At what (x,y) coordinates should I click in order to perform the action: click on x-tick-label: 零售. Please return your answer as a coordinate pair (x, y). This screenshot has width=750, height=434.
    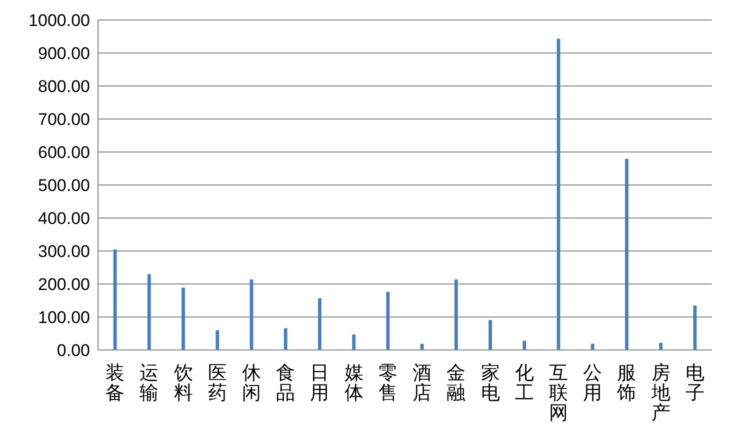
    Looking at the image, I should click on (388, 383).